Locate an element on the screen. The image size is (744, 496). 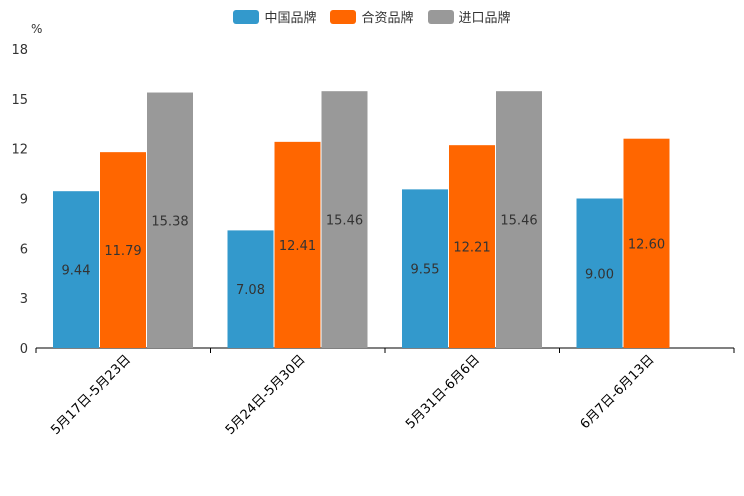
x-tick-label-0: 5月17日-5月23日 is located at coordinates (91, 395).